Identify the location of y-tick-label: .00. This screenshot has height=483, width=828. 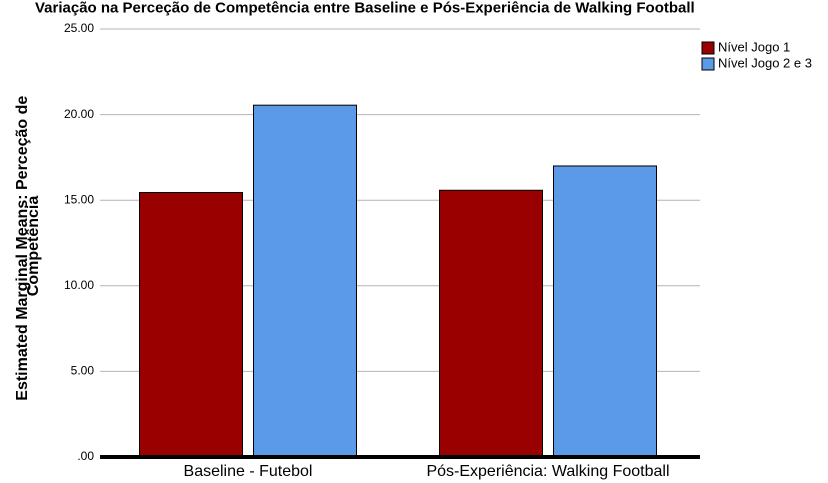
(85, 456).